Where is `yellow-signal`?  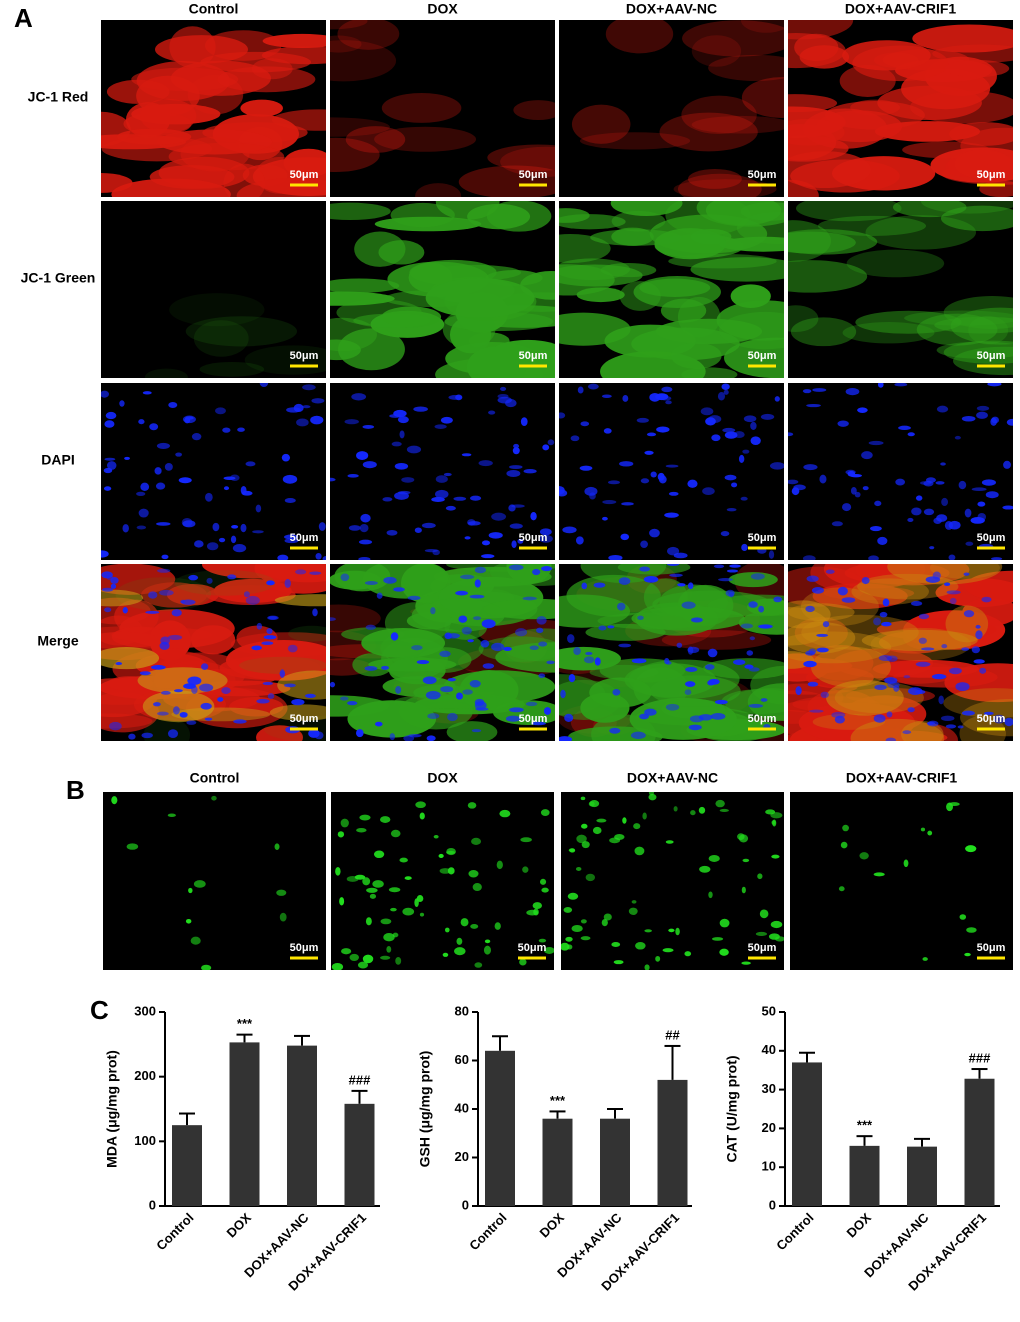 yellow-signal is located at coordinates (301, 685).